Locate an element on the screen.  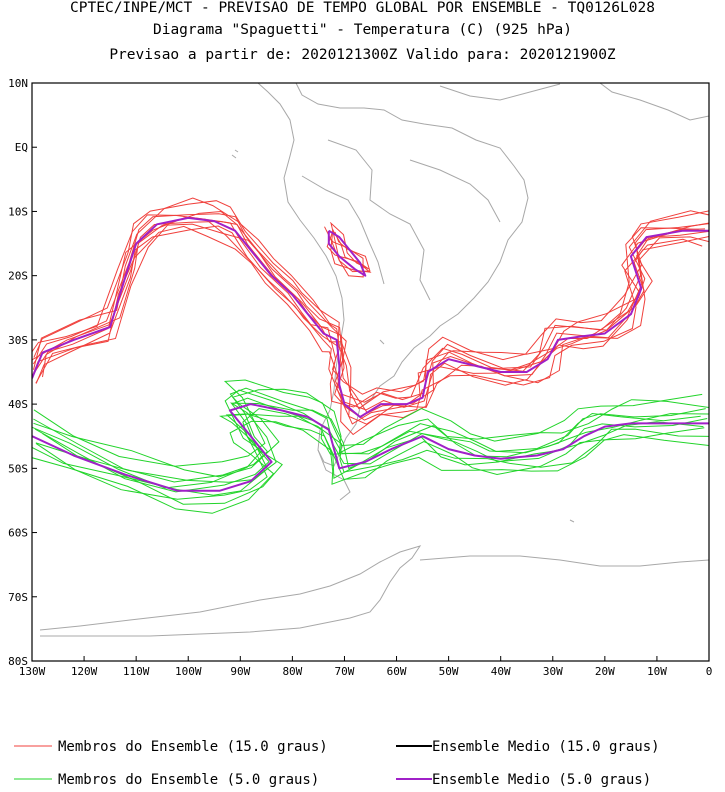
x-tick-label: 50W is located at coordinates (449, 671).